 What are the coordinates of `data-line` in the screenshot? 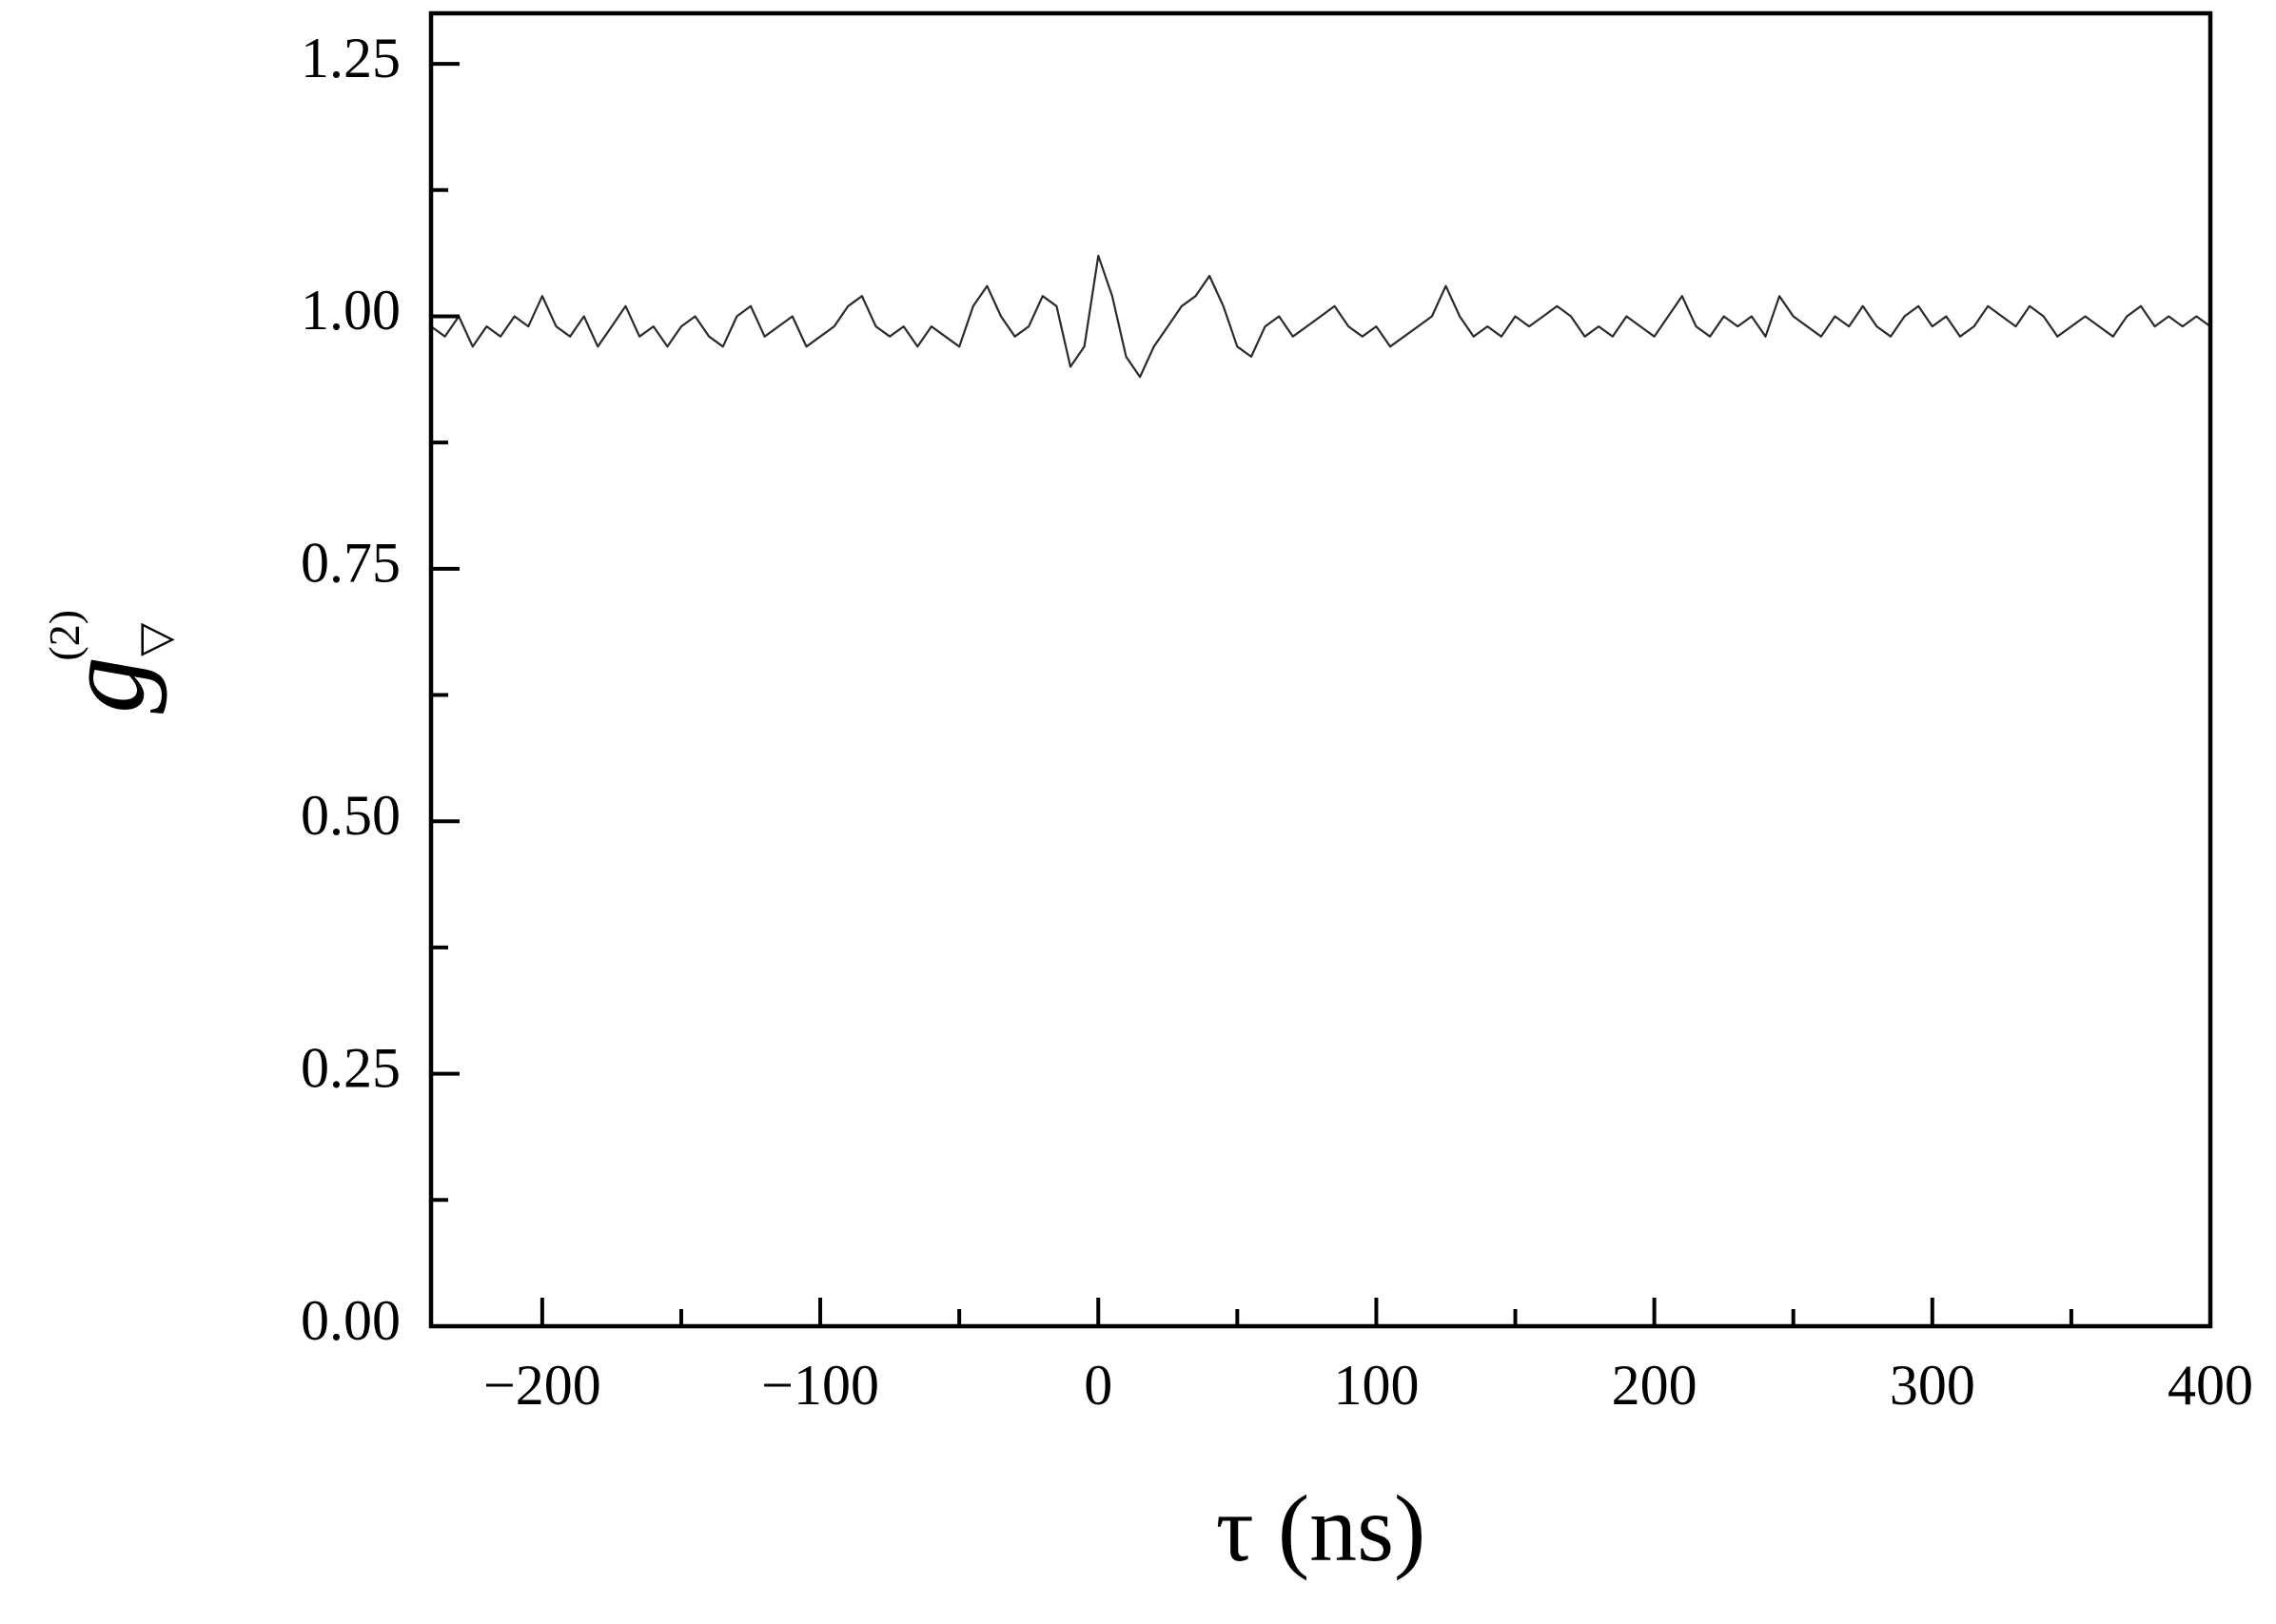 It's located at (1320, 316).